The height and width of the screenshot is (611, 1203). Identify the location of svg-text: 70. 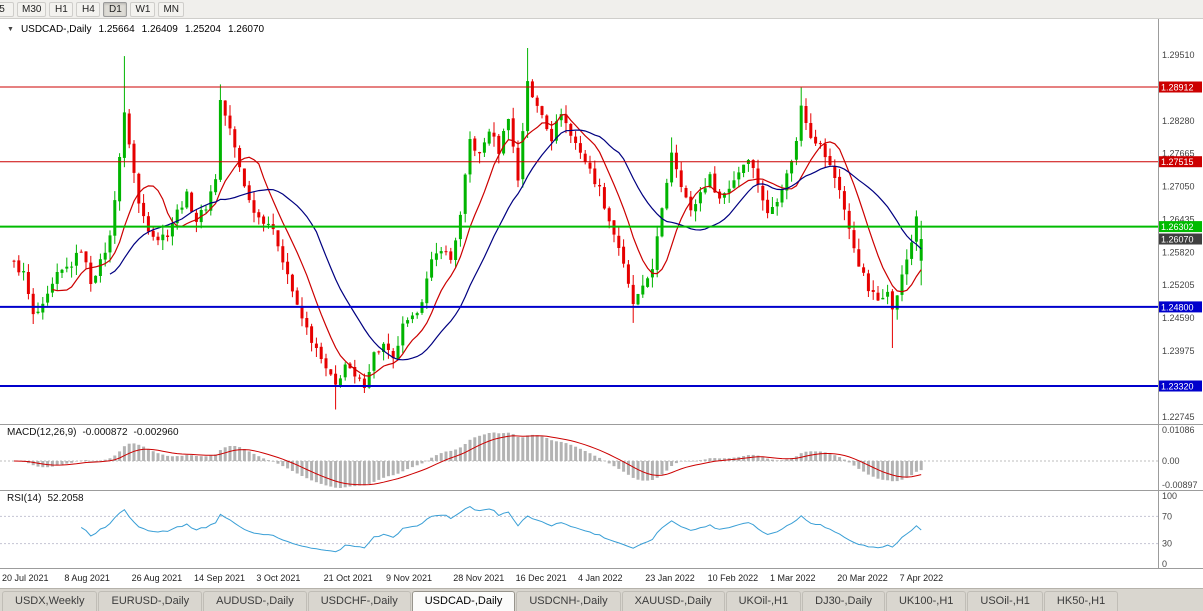
(1167, 516).